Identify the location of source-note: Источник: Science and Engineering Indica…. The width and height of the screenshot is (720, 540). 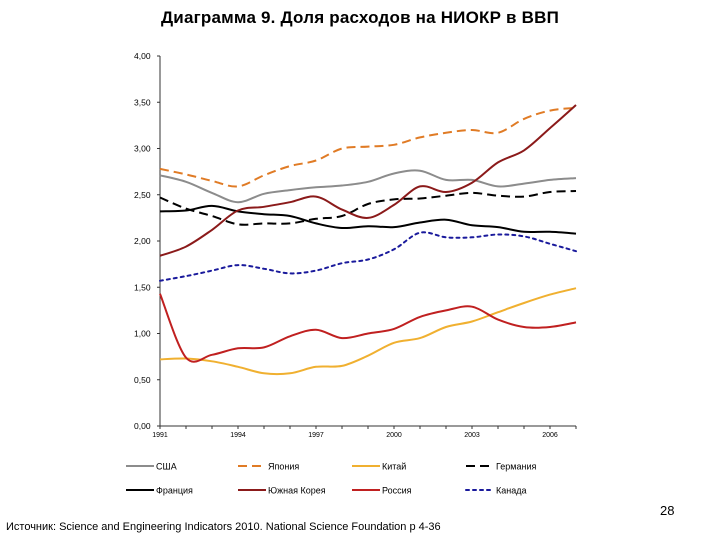
(223, 527).